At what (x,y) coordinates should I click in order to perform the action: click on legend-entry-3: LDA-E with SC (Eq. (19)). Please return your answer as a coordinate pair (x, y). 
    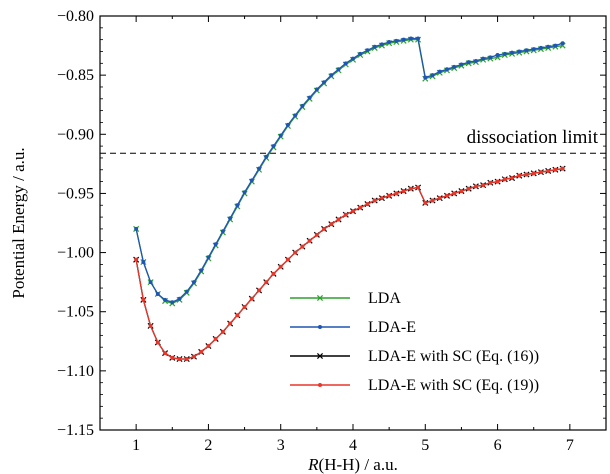
    Looking at the image, I should click on (414, 385).